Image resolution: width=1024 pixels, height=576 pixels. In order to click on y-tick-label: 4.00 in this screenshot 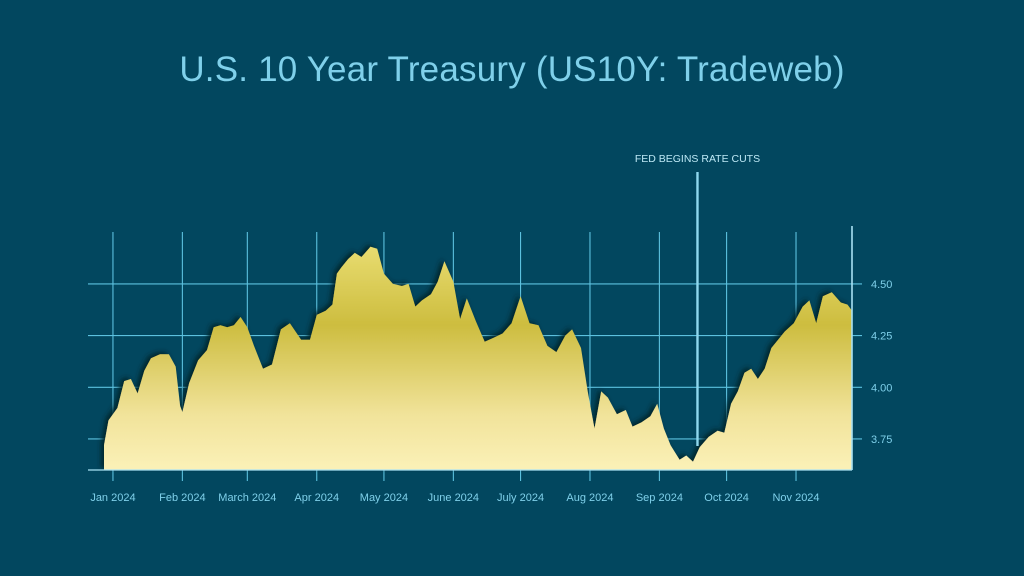, I will do `click(881, 388)`.